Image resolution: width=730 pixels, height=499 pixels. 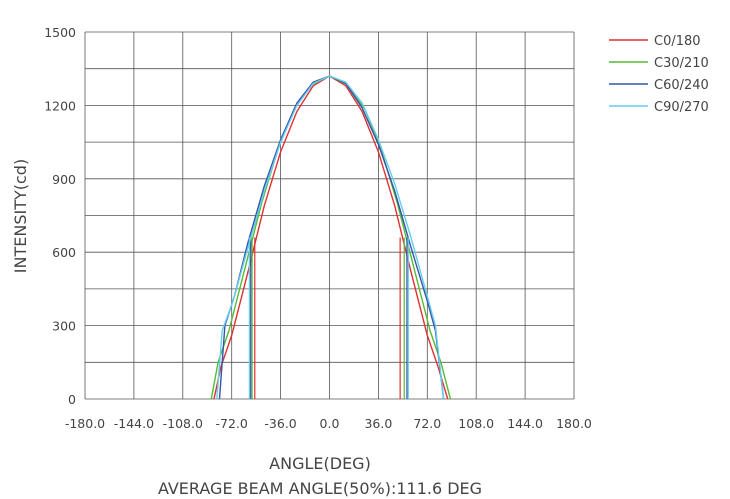 What do you see at coordinates (427, 423) in the screenshot?
I see `x-tick-label: 72.0` at bounding box center [427, 423].